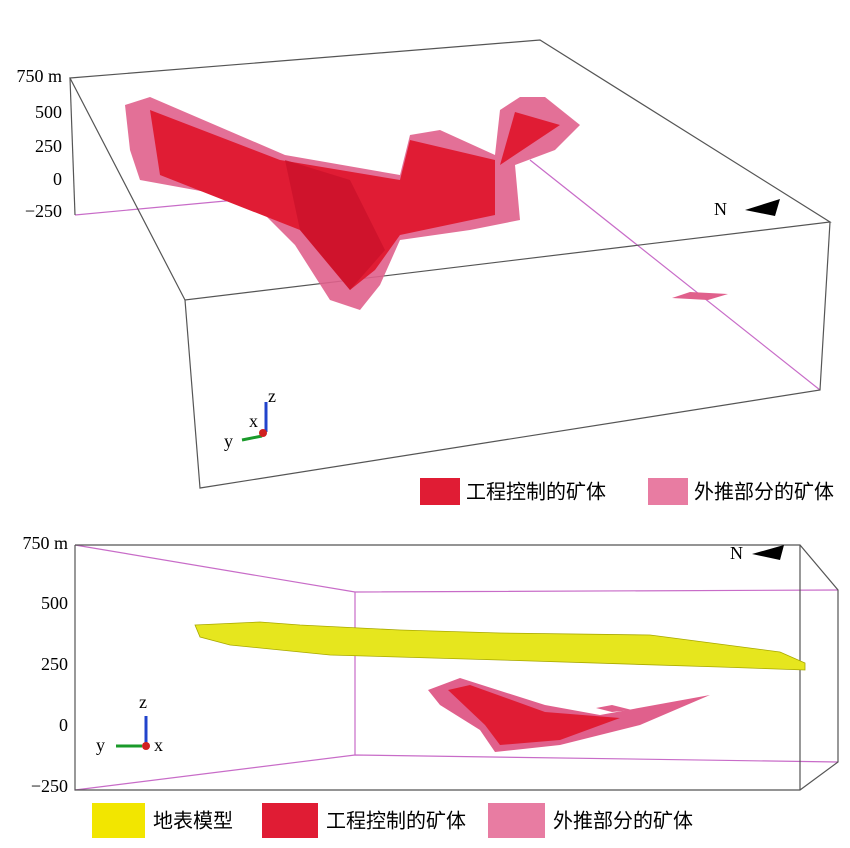  Describe the element at coordinates (500, 646) in the screenshot. I see `surface-model` at that location.